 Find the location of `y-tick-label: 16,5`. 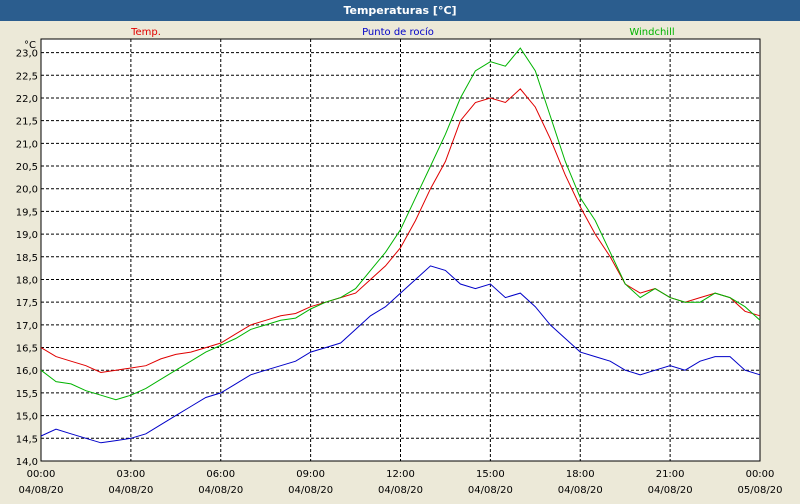

y-tick-label: 16,5 is located at coordinates (27, 349).